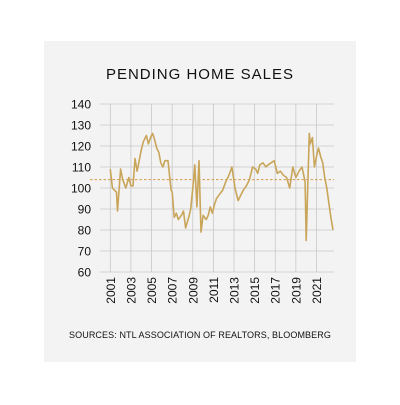 This screenshot has height=405, width=400. What do you see at coordinates (85, 210) in the screenshot?
I see `y-tick-label: 90` at bounding box center [85, 210].